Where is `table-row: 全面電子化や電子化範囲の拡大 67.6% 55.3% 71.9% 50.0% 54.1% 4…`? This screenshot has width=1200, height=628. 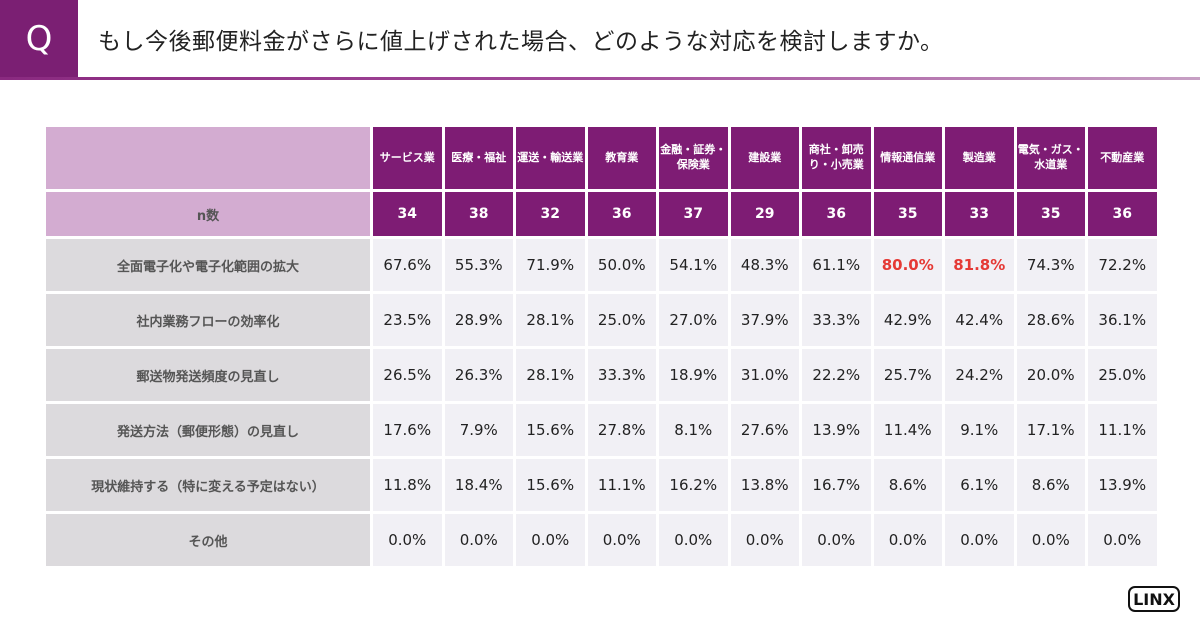
table-row: 全面電子化や電子化範囲の拡大 67.6% 55.3% 71.9% 50.0% 54.1% 4… is located at coordinates (601, 265).